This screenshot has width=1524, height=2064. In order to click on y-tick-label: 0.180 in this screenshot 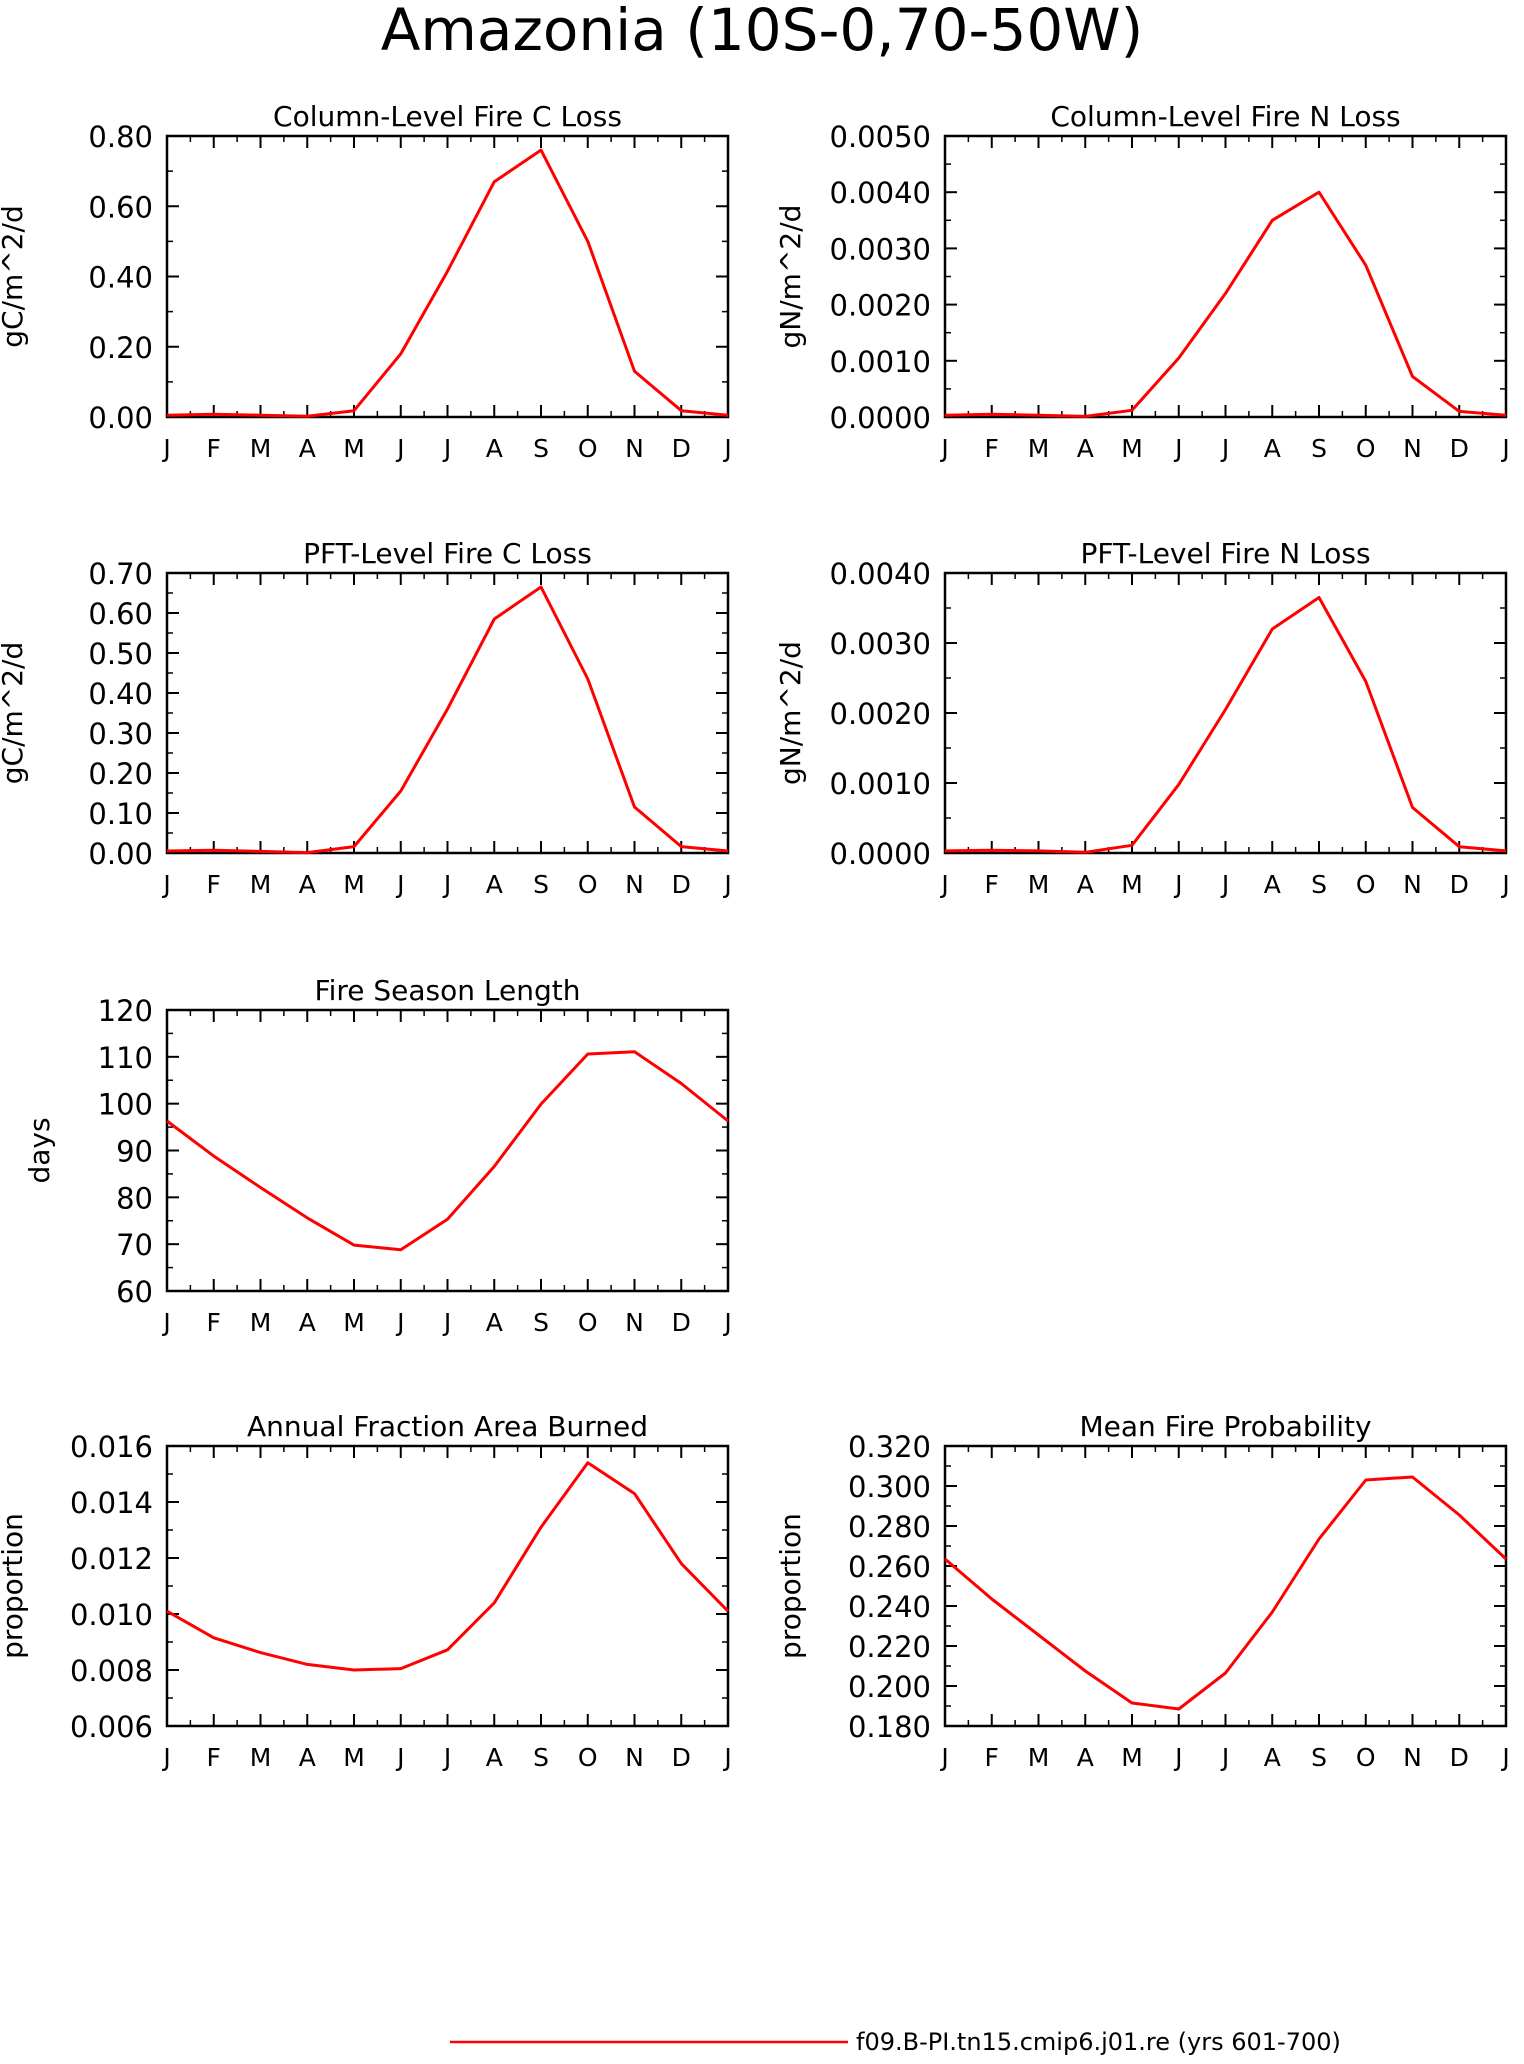, I will do `click(889, 1727)`.